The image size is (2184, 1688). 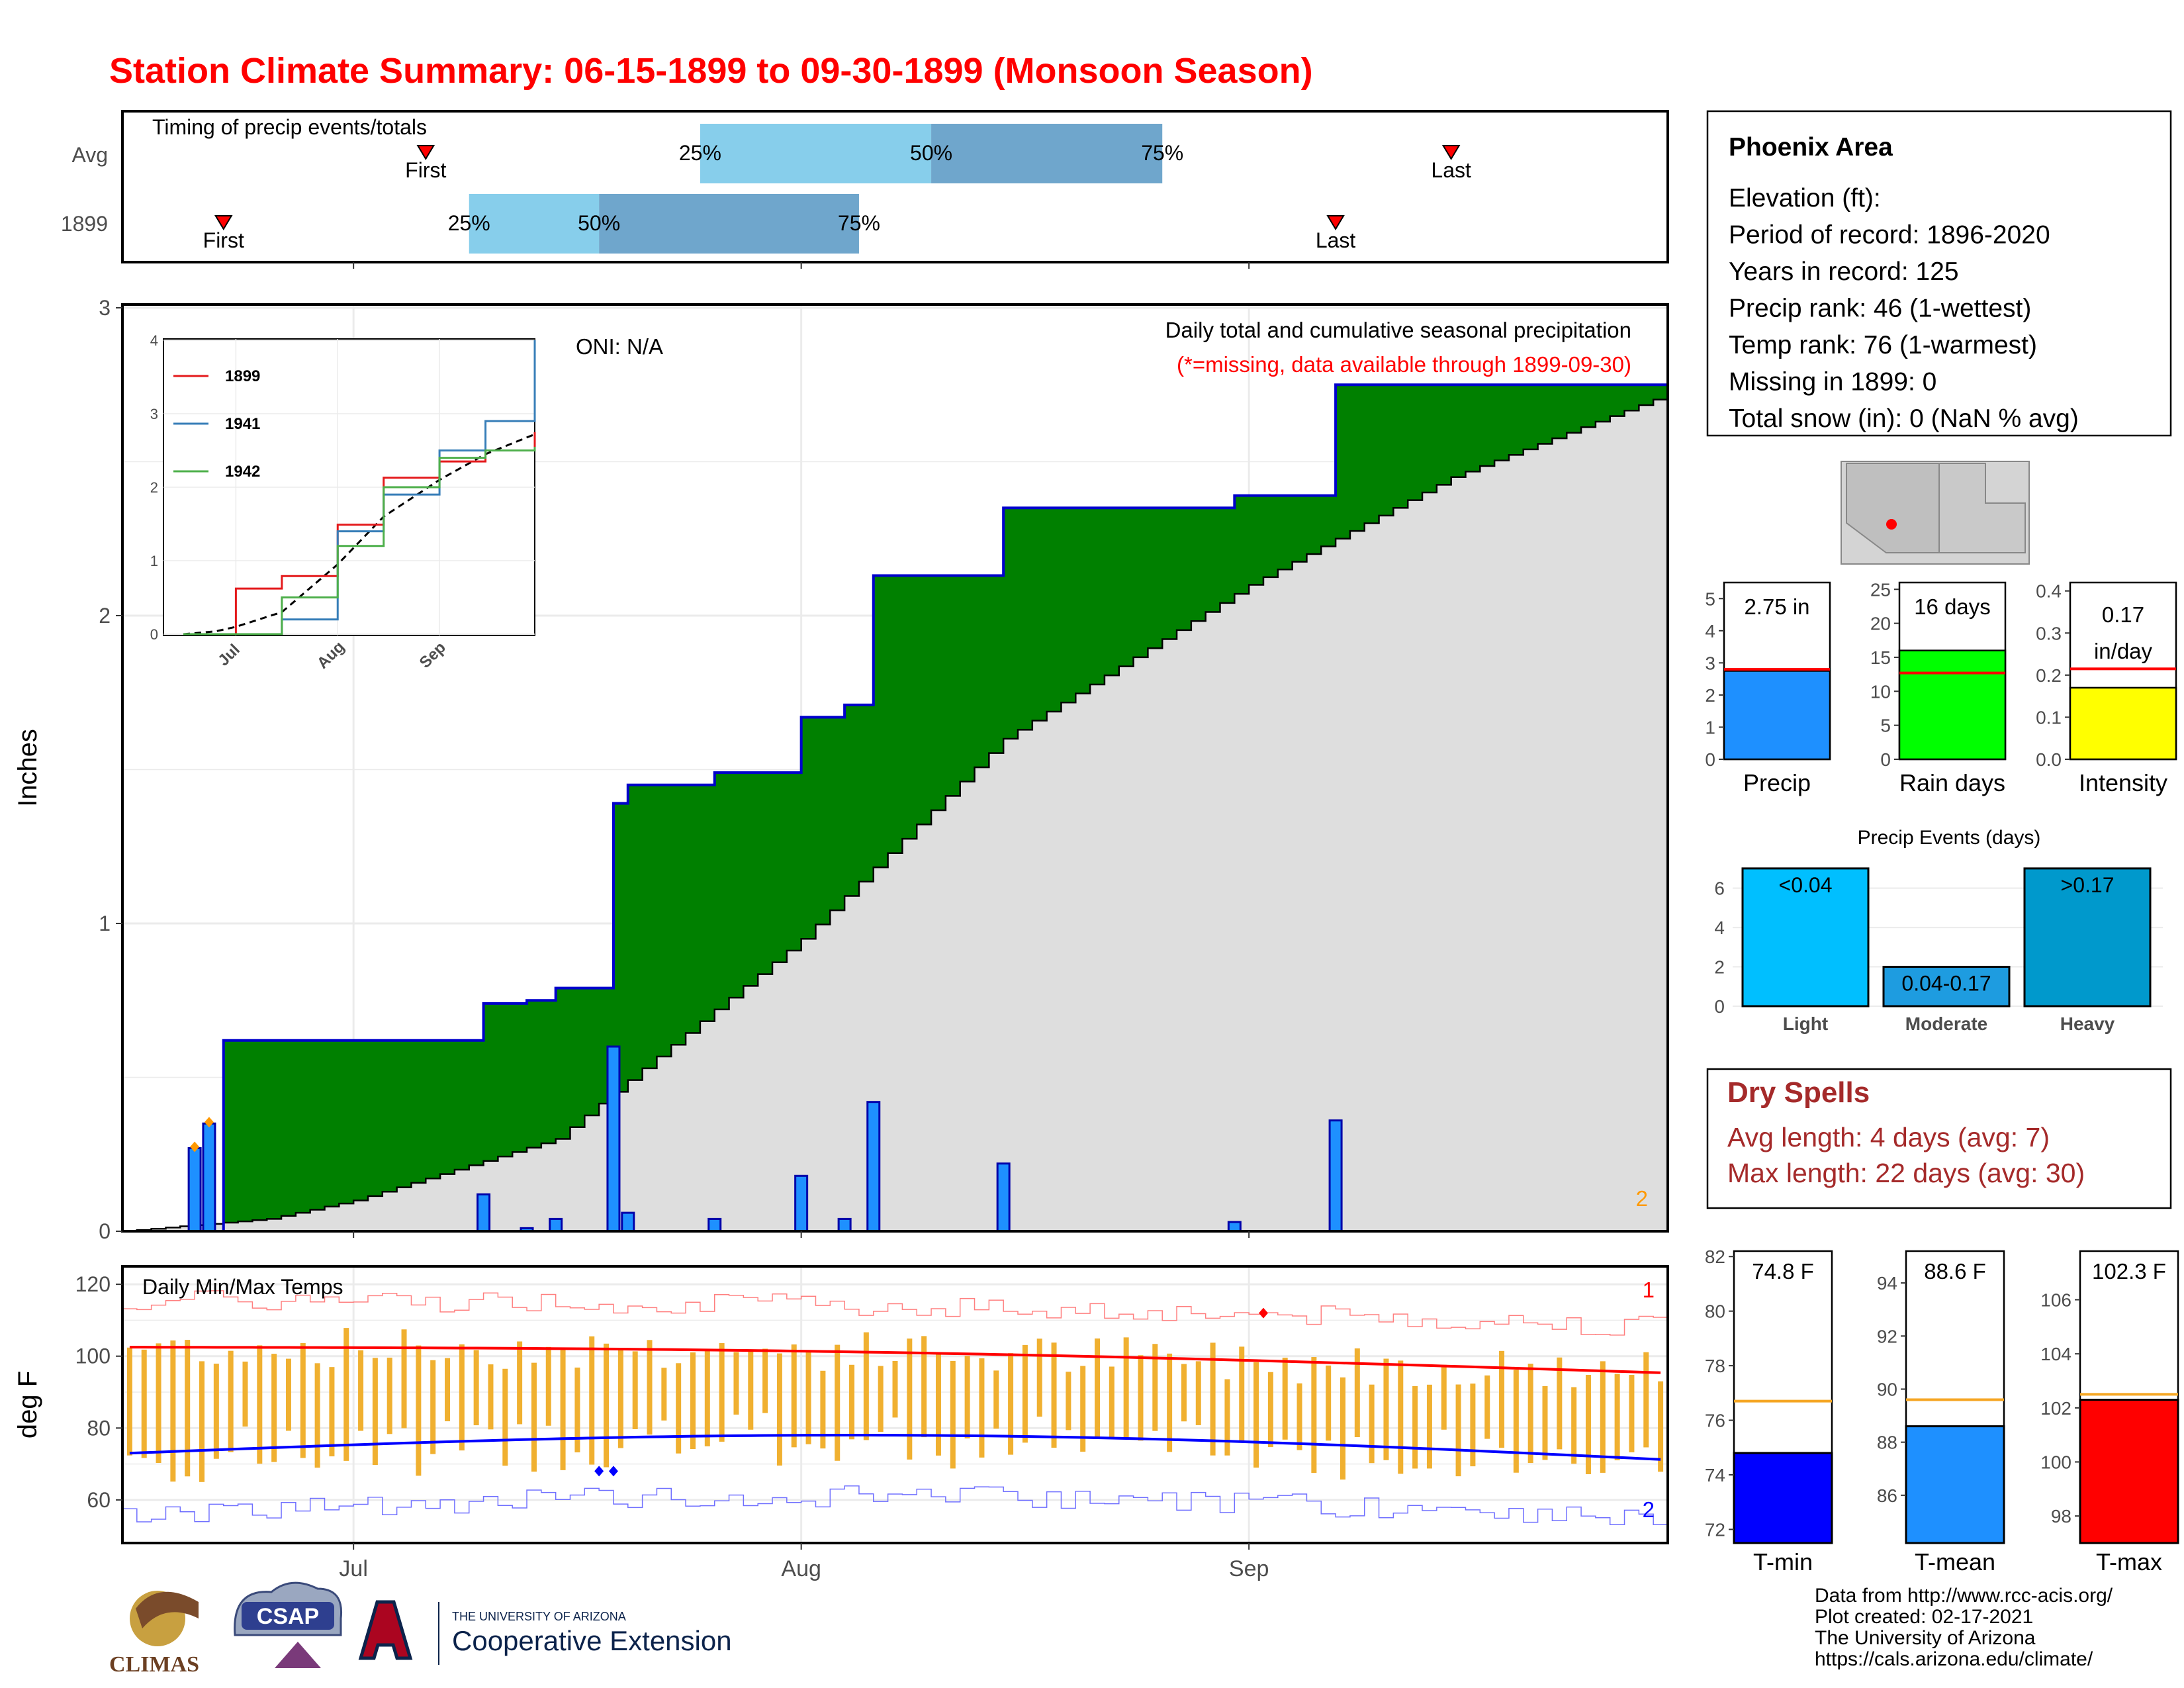 I want to click on station-name: Phoenix Area, so click(x=1811, y=147).